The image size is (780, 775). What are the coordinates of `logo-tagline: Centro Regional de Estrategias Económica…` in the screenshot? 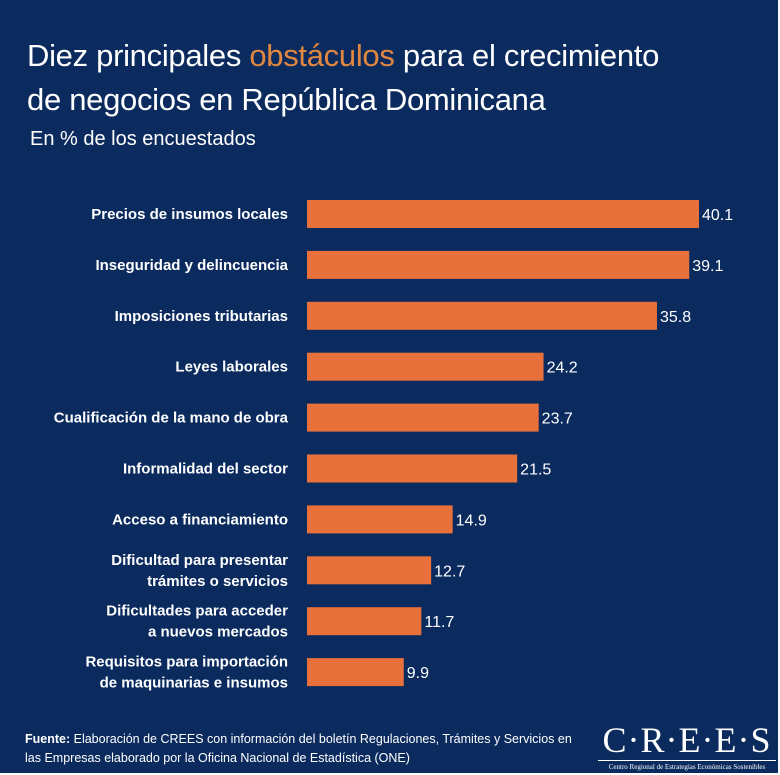 It's located at (687, 765).